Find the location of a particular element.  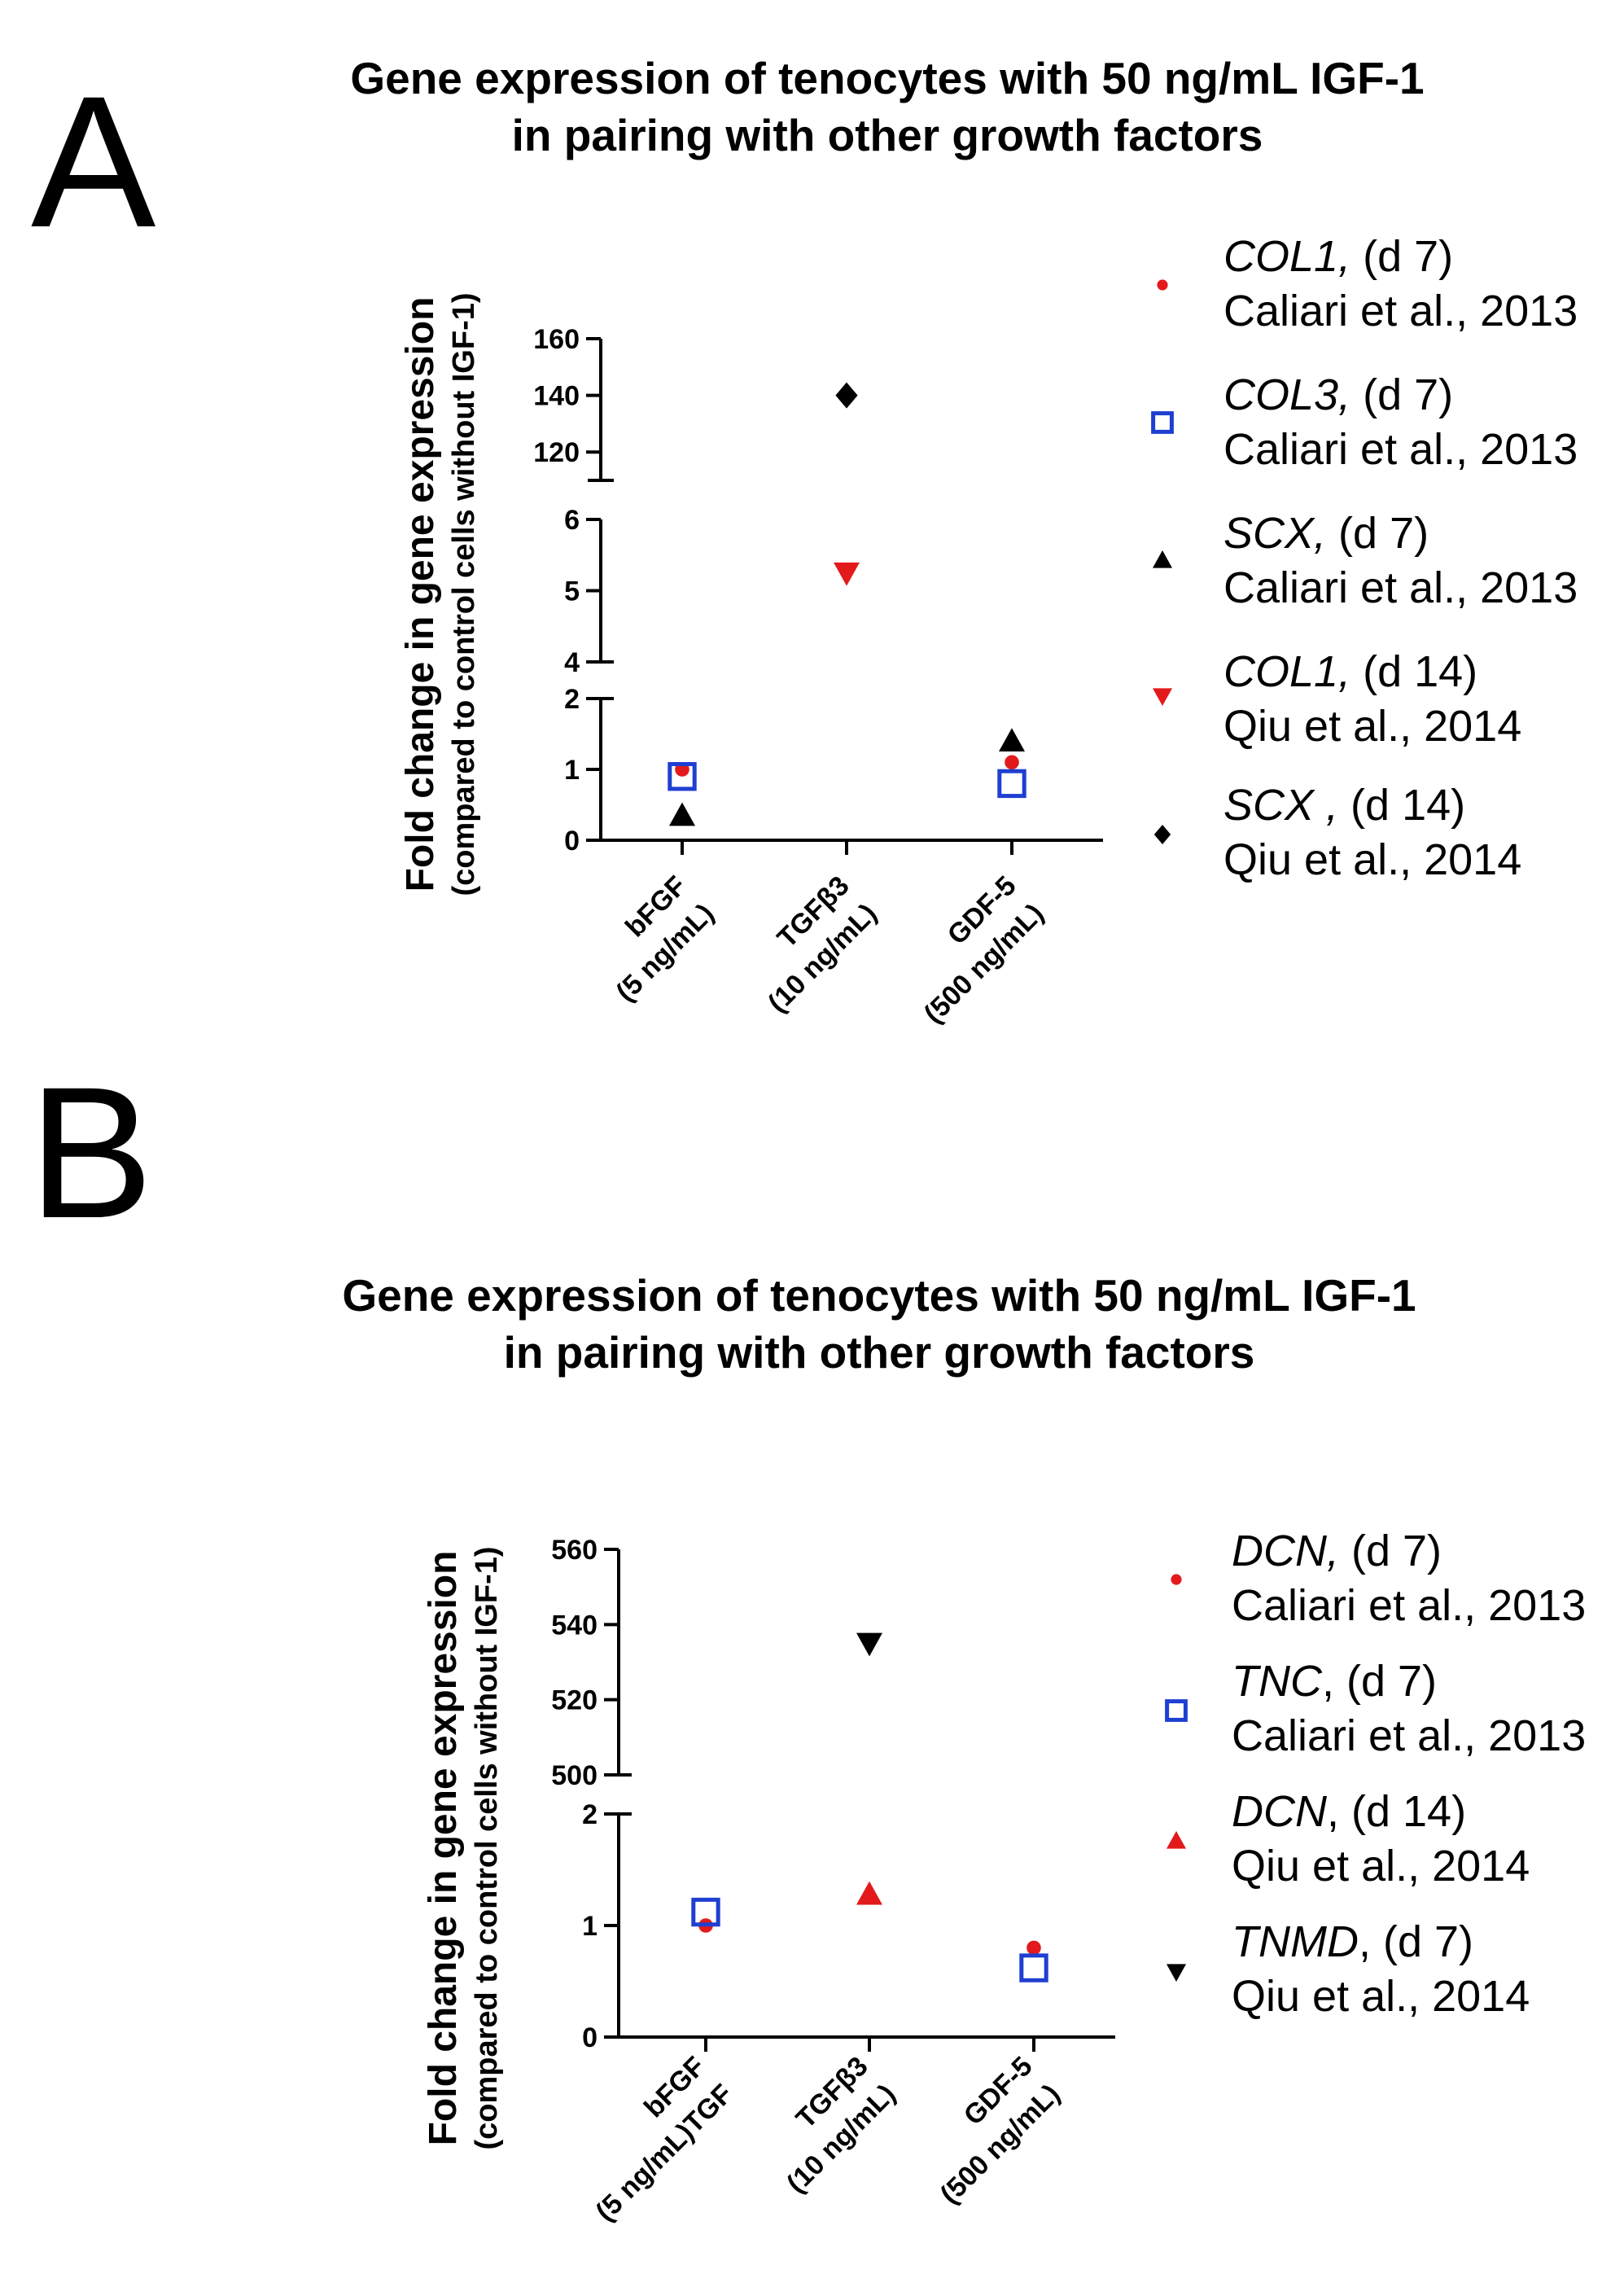

svg-text: DCN, (d 14) is located at coordinates (1349, 1811).